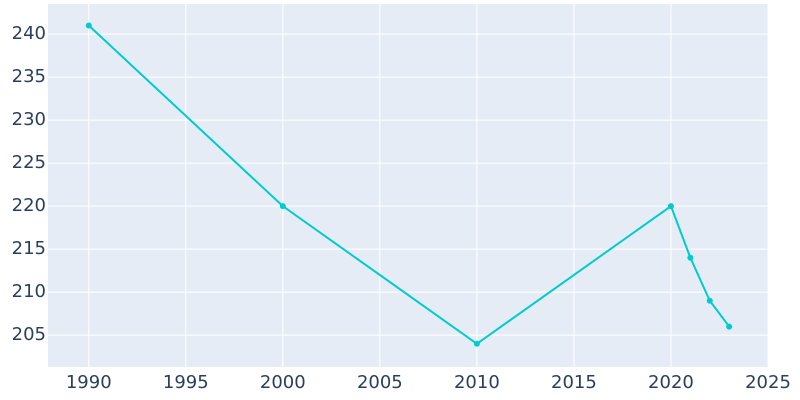 This screenshot has width=800, height=400. Describe the element at coordinates (29, 162) in the screenshot. I see `y-tick-label: 225` at that location.